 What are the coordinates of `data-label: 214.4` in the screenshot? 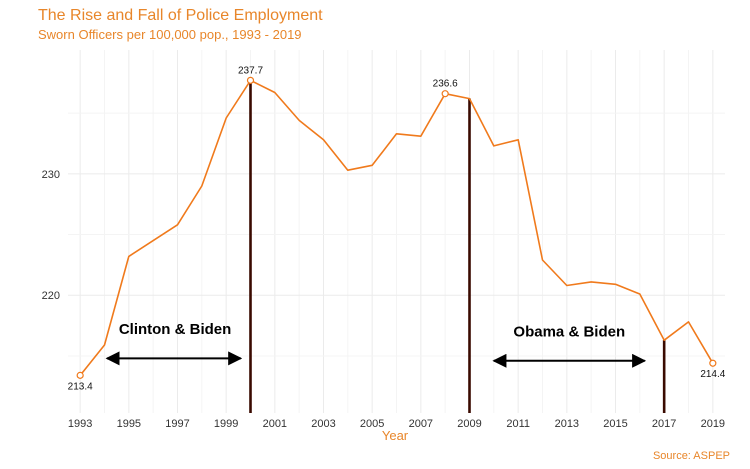 It's located at (712, 374).